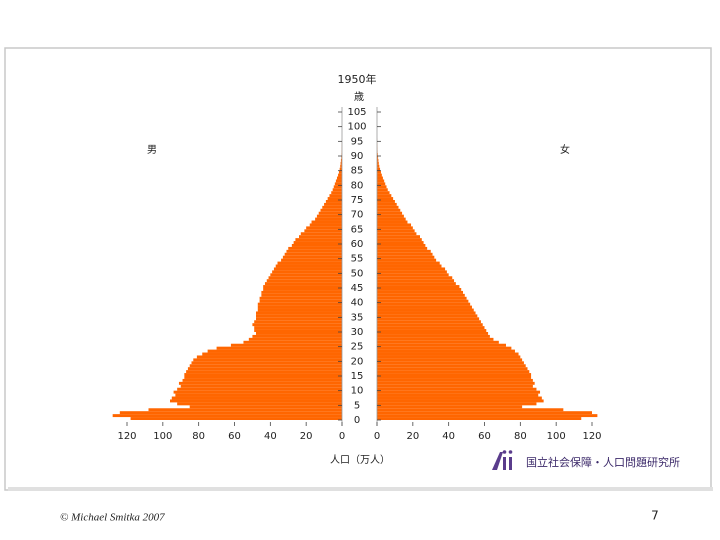 This screenshot has height=540, width=720. What do you see at coordinates (357, 273) in the screenshot?
I see `y-tick-label: 50` at bounding box center [357, 273].